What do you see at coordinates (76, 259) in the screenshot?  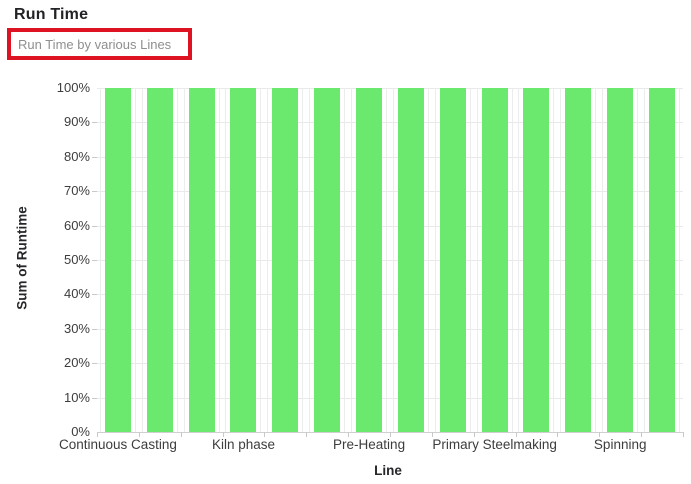 I see `y-tick-label: 50%` at bounding box center [76, 259].